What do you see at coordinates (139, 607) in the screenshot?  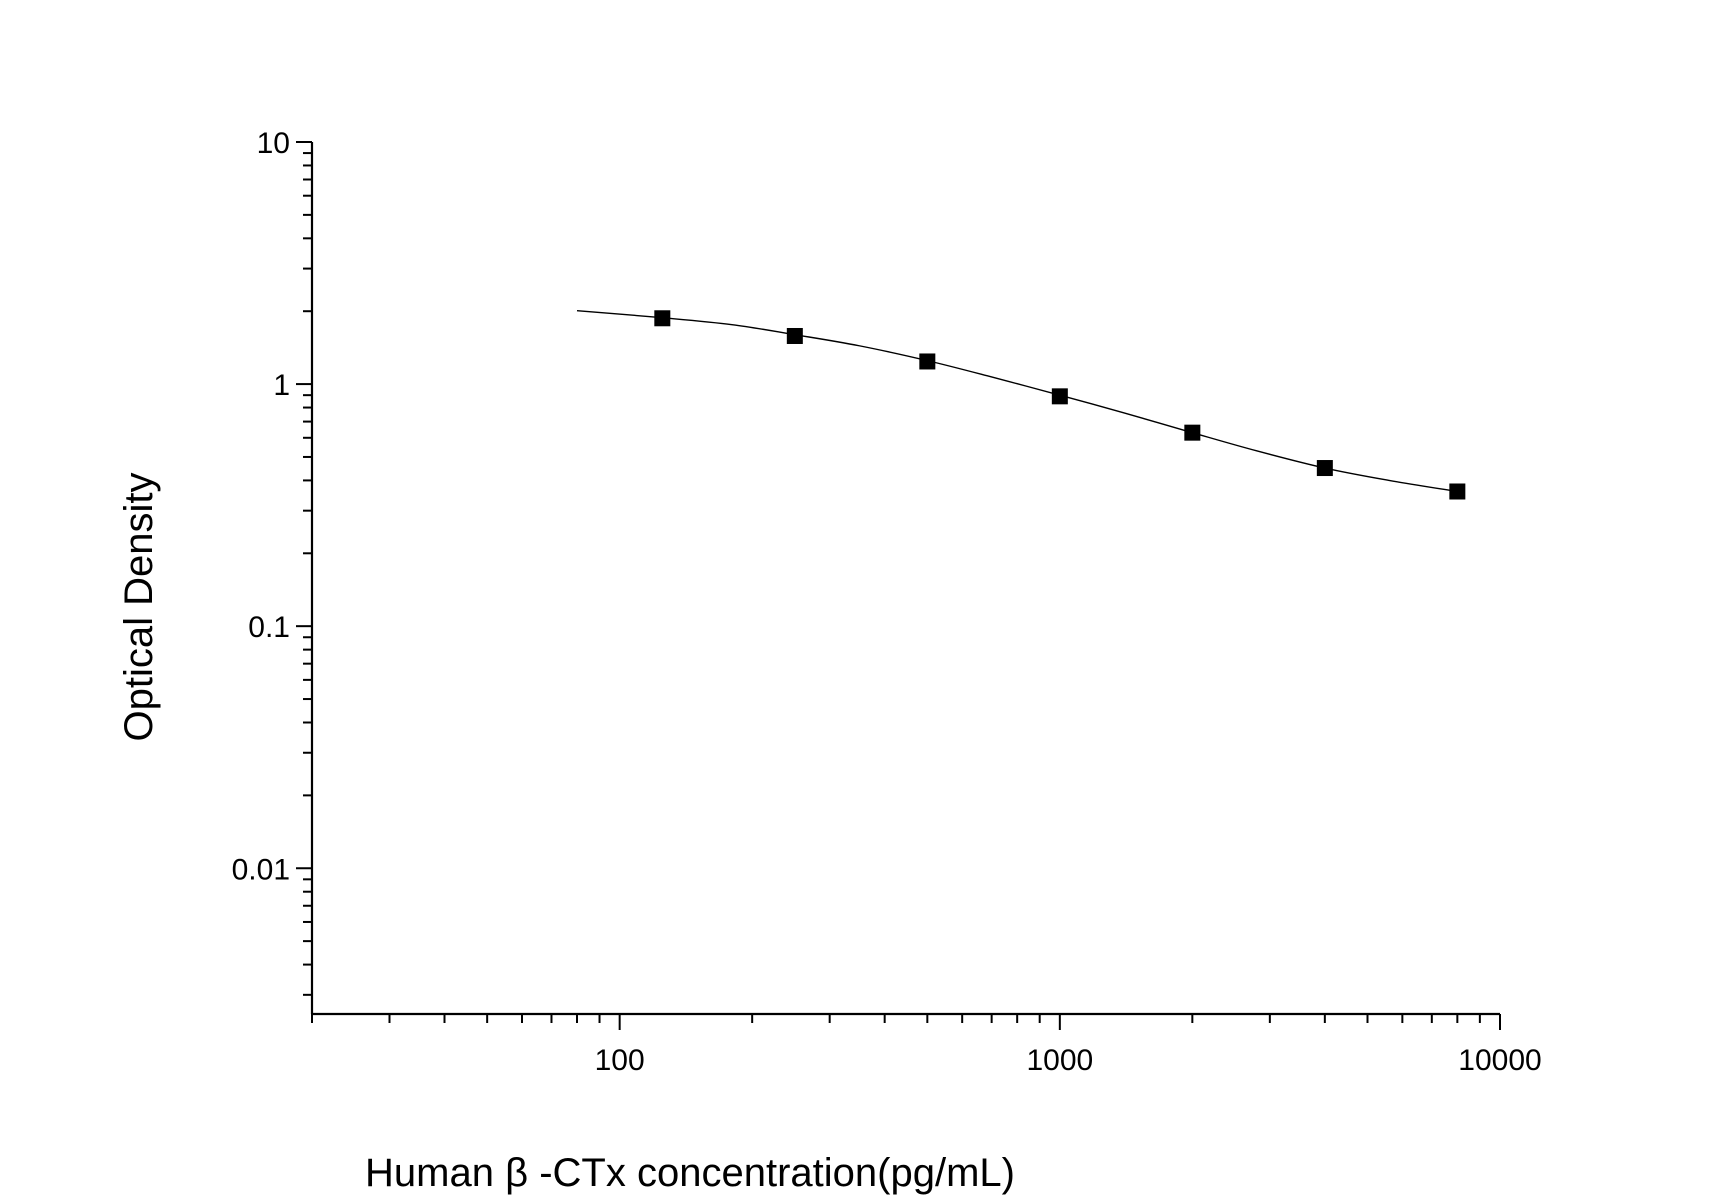 I see `y-axis-label: Optical Density` at bounding box center [139, 607].